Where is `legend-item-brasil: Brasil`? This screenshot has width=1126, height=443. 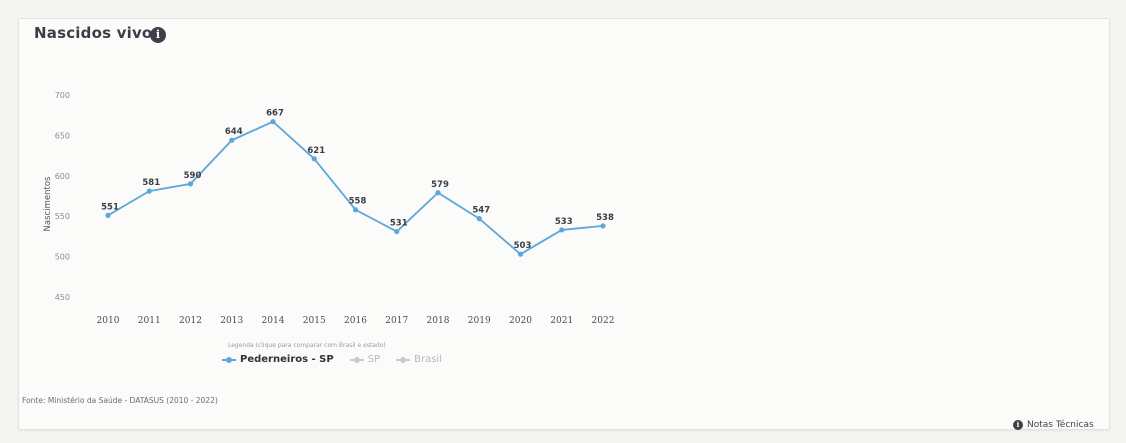 legend-item-brasil: Brasil is located at coordinates (419, 359).